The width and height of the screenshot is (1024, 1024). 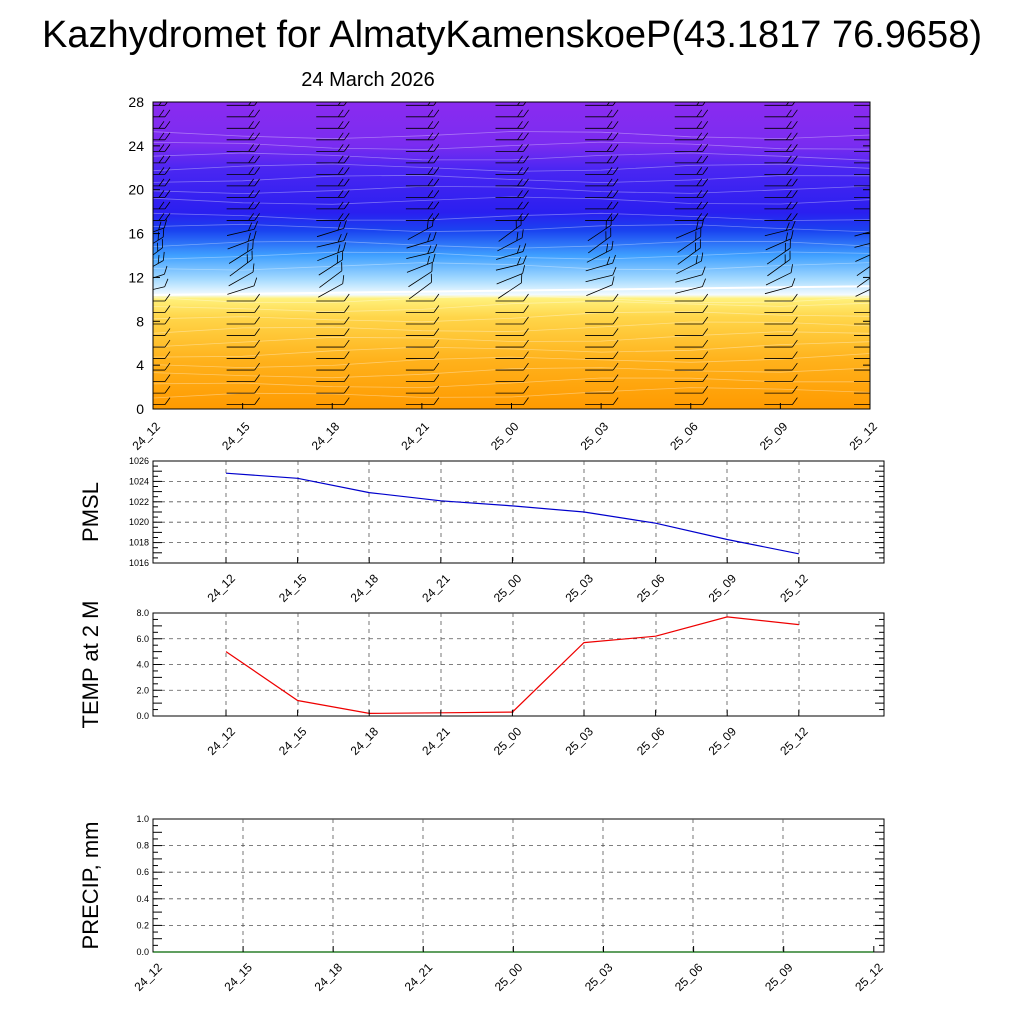 I want to click on y-tick-label: 20, so click(x=136, y=190).